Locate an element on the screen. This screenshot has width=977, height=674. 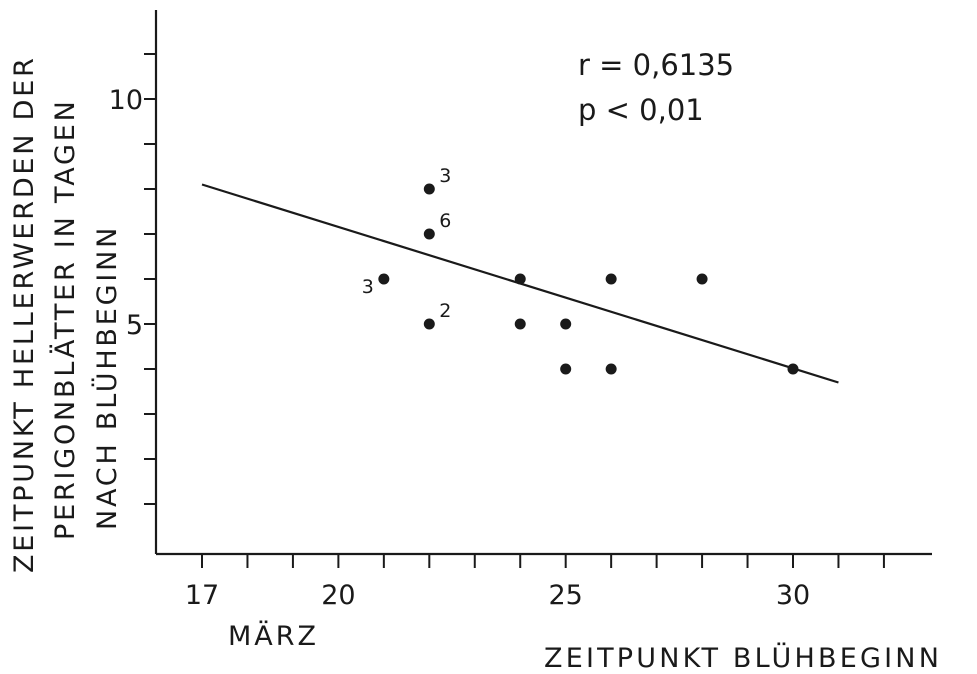
y-axis-label-line-3: NACH BLÜHBEGINN is located at coordinates (107, 377).